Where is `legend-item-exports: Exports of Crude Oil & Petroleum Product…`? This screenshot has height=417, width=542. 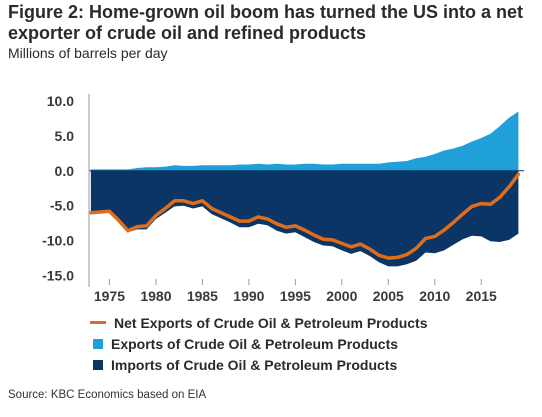
legend-item-exports: Exports of Crude Oil & Petroleum Product… is located at coordinates (259, 343).